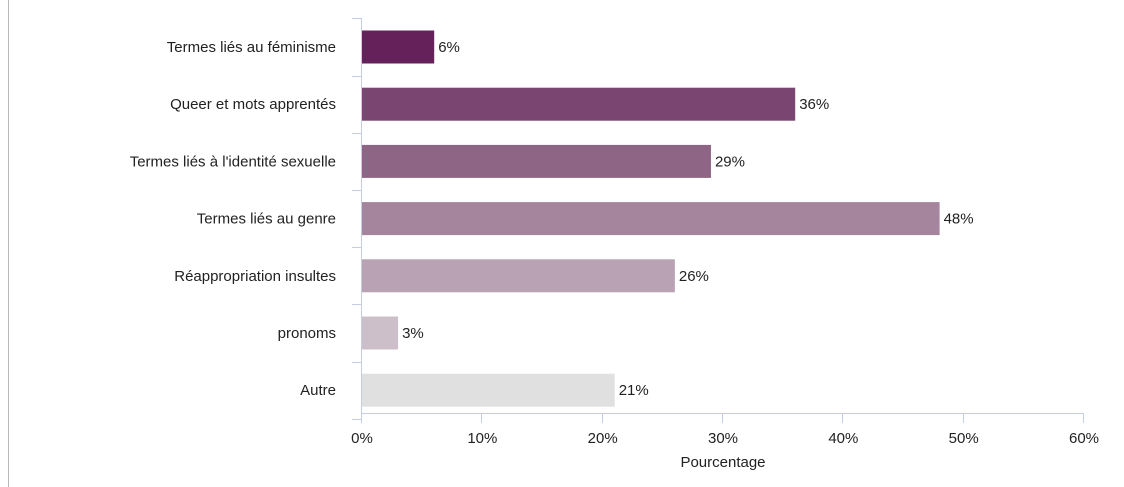 This screenshot has height=487, width=1124. Describe the element at coordinates (964, 438) in the screenshot. I see `x-tick-label: 50%` at that location.